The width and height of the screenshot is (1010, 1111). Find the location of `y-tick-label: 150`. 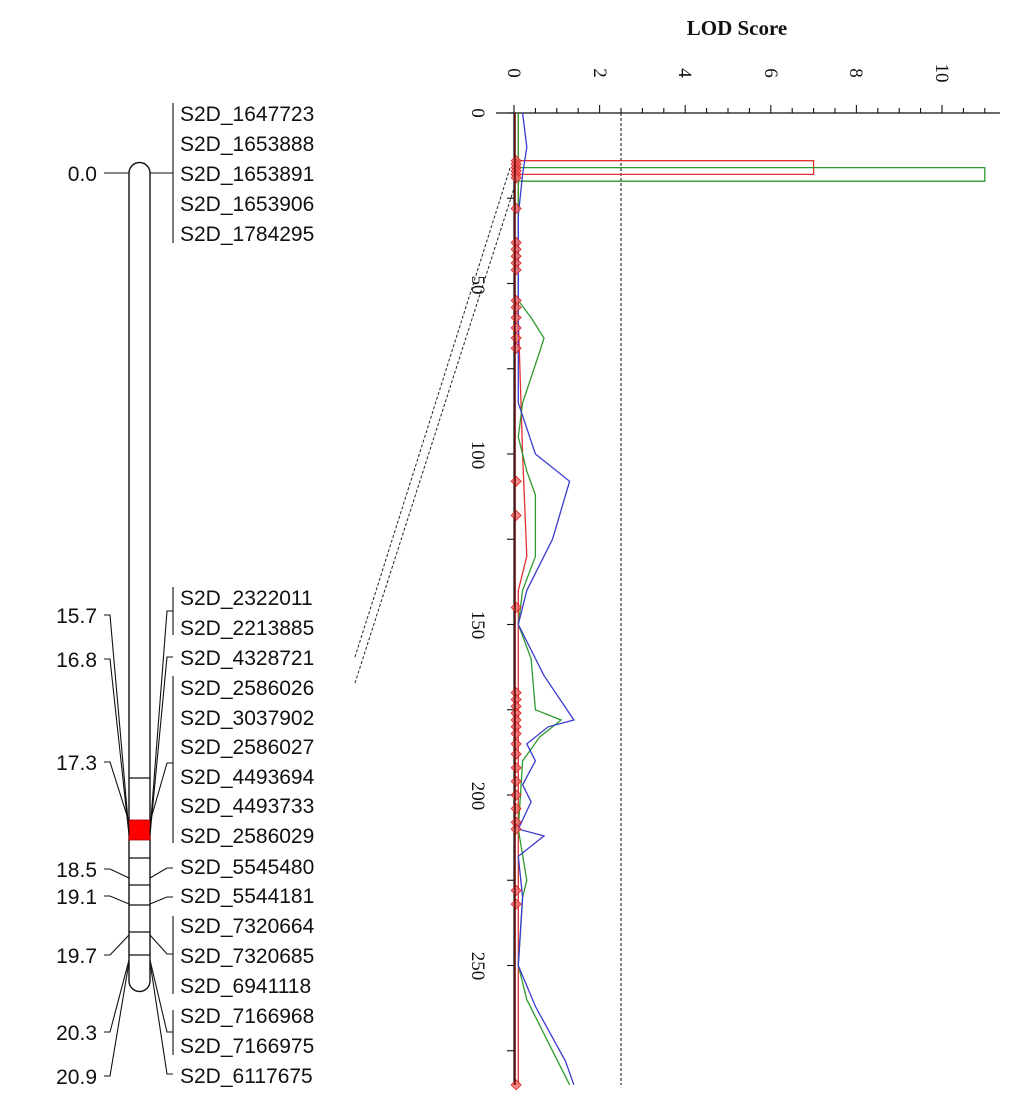

y-tick-label: 150 is located at coordinates (477, 625).